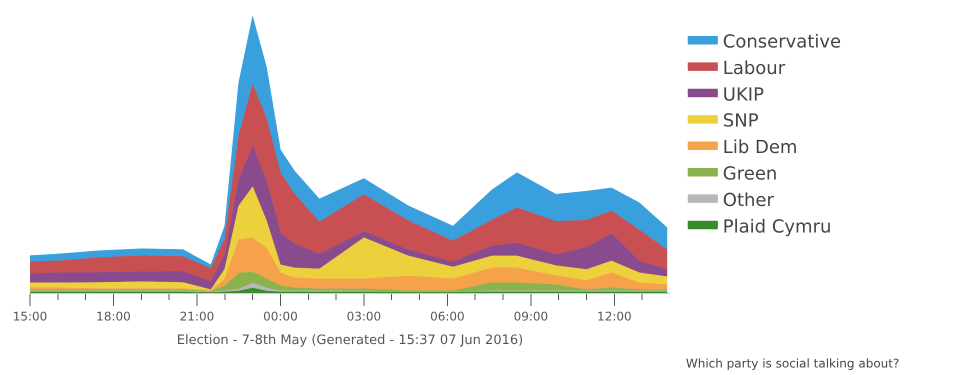 The height and width of the screenshot is (375, 966). Describe the element at coordinates (743, 95) in the screenshot. I see `legend-label: UKIP` at that location.